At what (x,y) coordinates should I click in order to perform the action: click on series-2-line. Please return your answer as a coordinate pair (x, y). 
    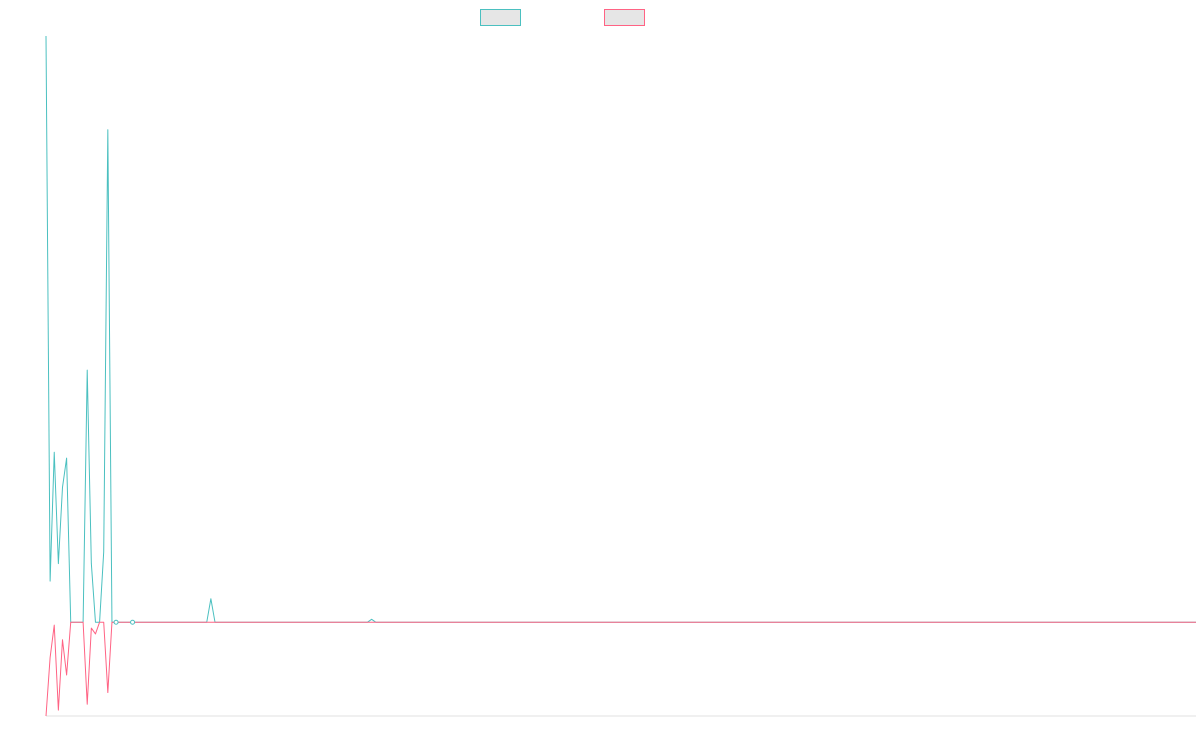
    Looking at the image, I should click on (620, 669).